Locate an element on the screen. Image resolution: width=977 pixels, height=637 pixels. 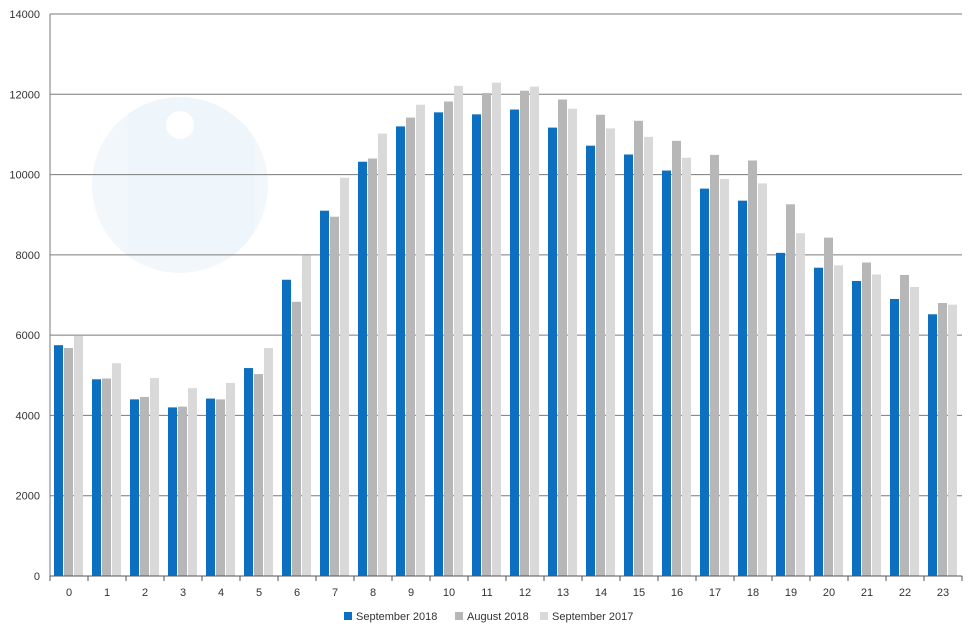
x-tick-label: 5 is located at coordinates (259, 593).